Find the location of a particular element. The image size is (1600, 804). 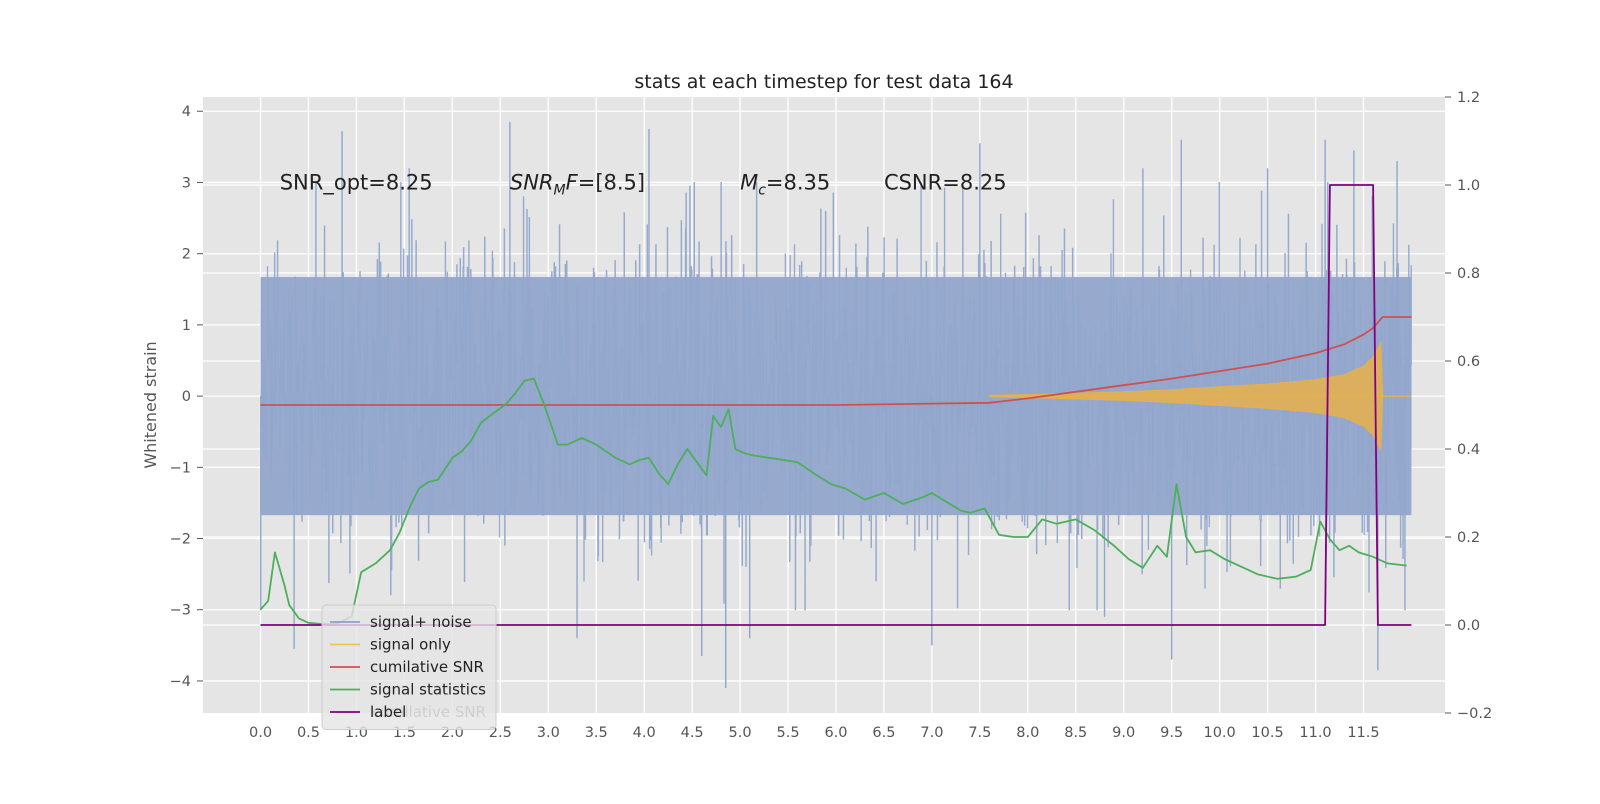

y-tick-label: −1 is located at coordinates (180, 468).